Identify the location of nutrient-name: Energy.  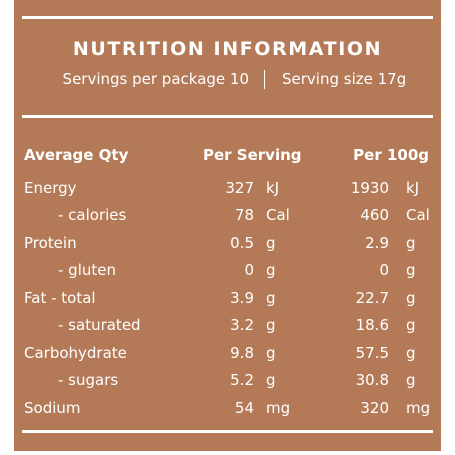
(50, 188).